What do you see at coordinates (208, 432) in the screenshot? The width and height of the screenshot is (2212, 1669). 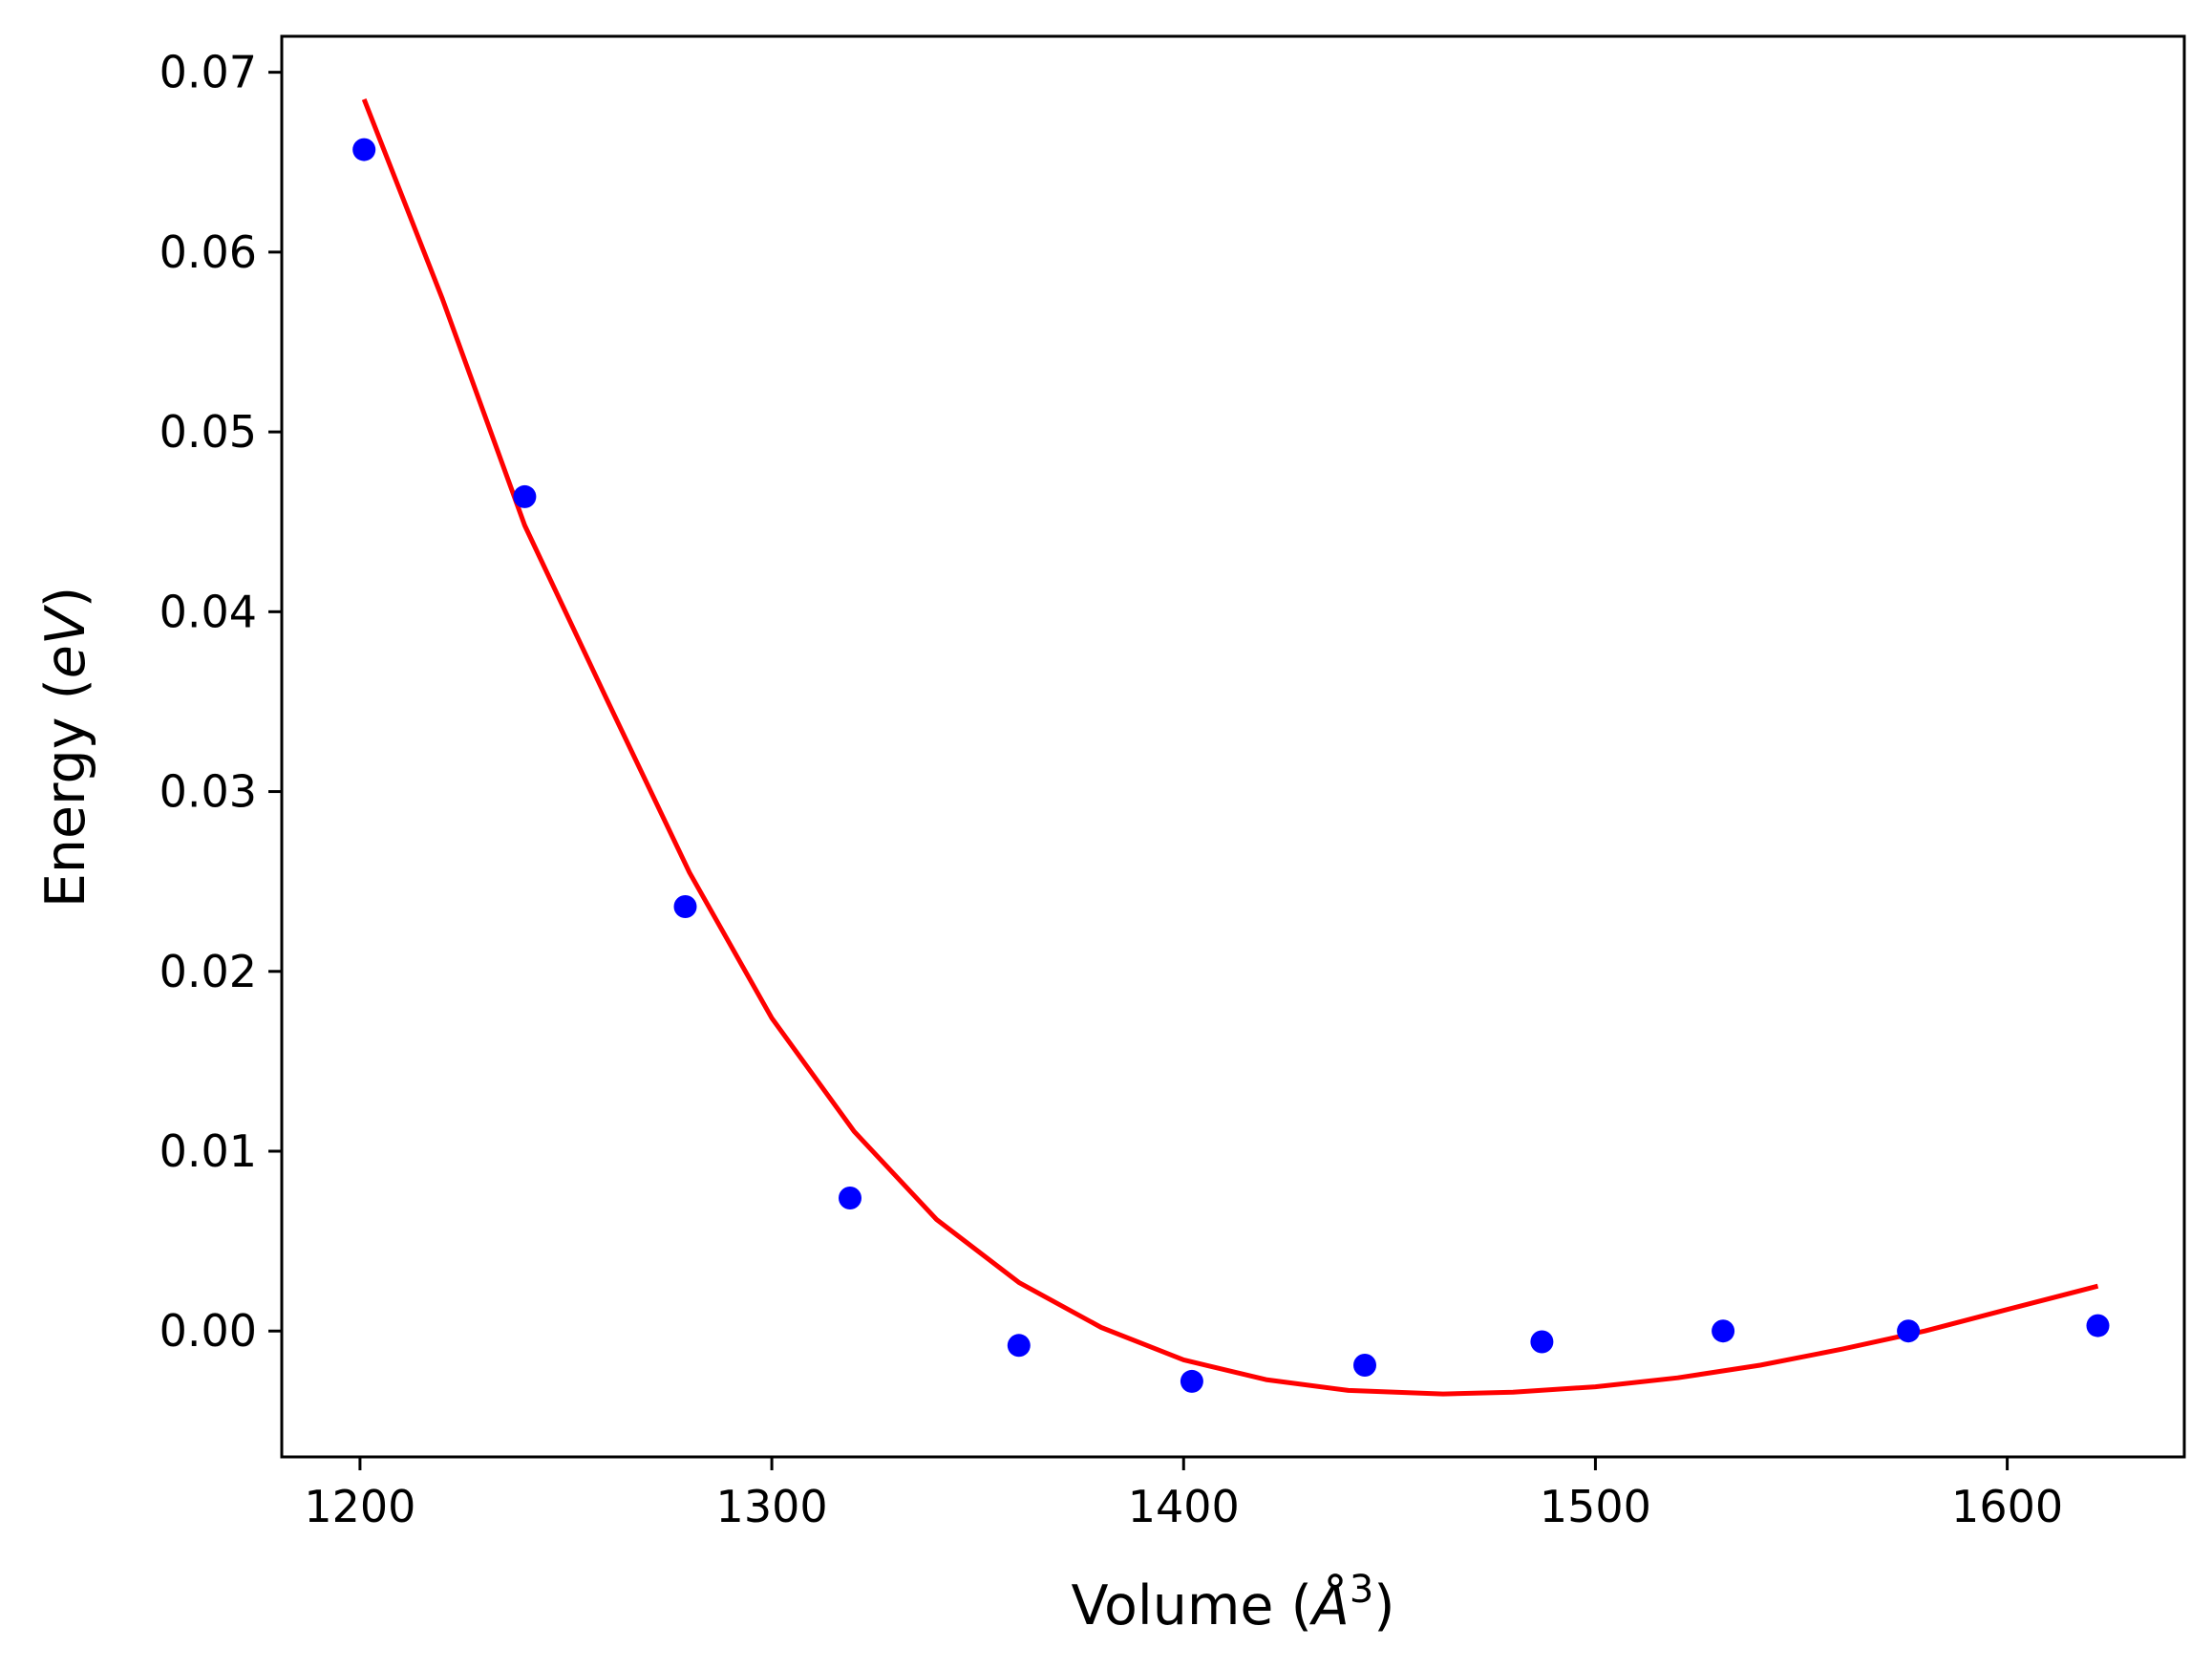 I see `y-tick-label: 0.05` at bounding box center [208, 432].